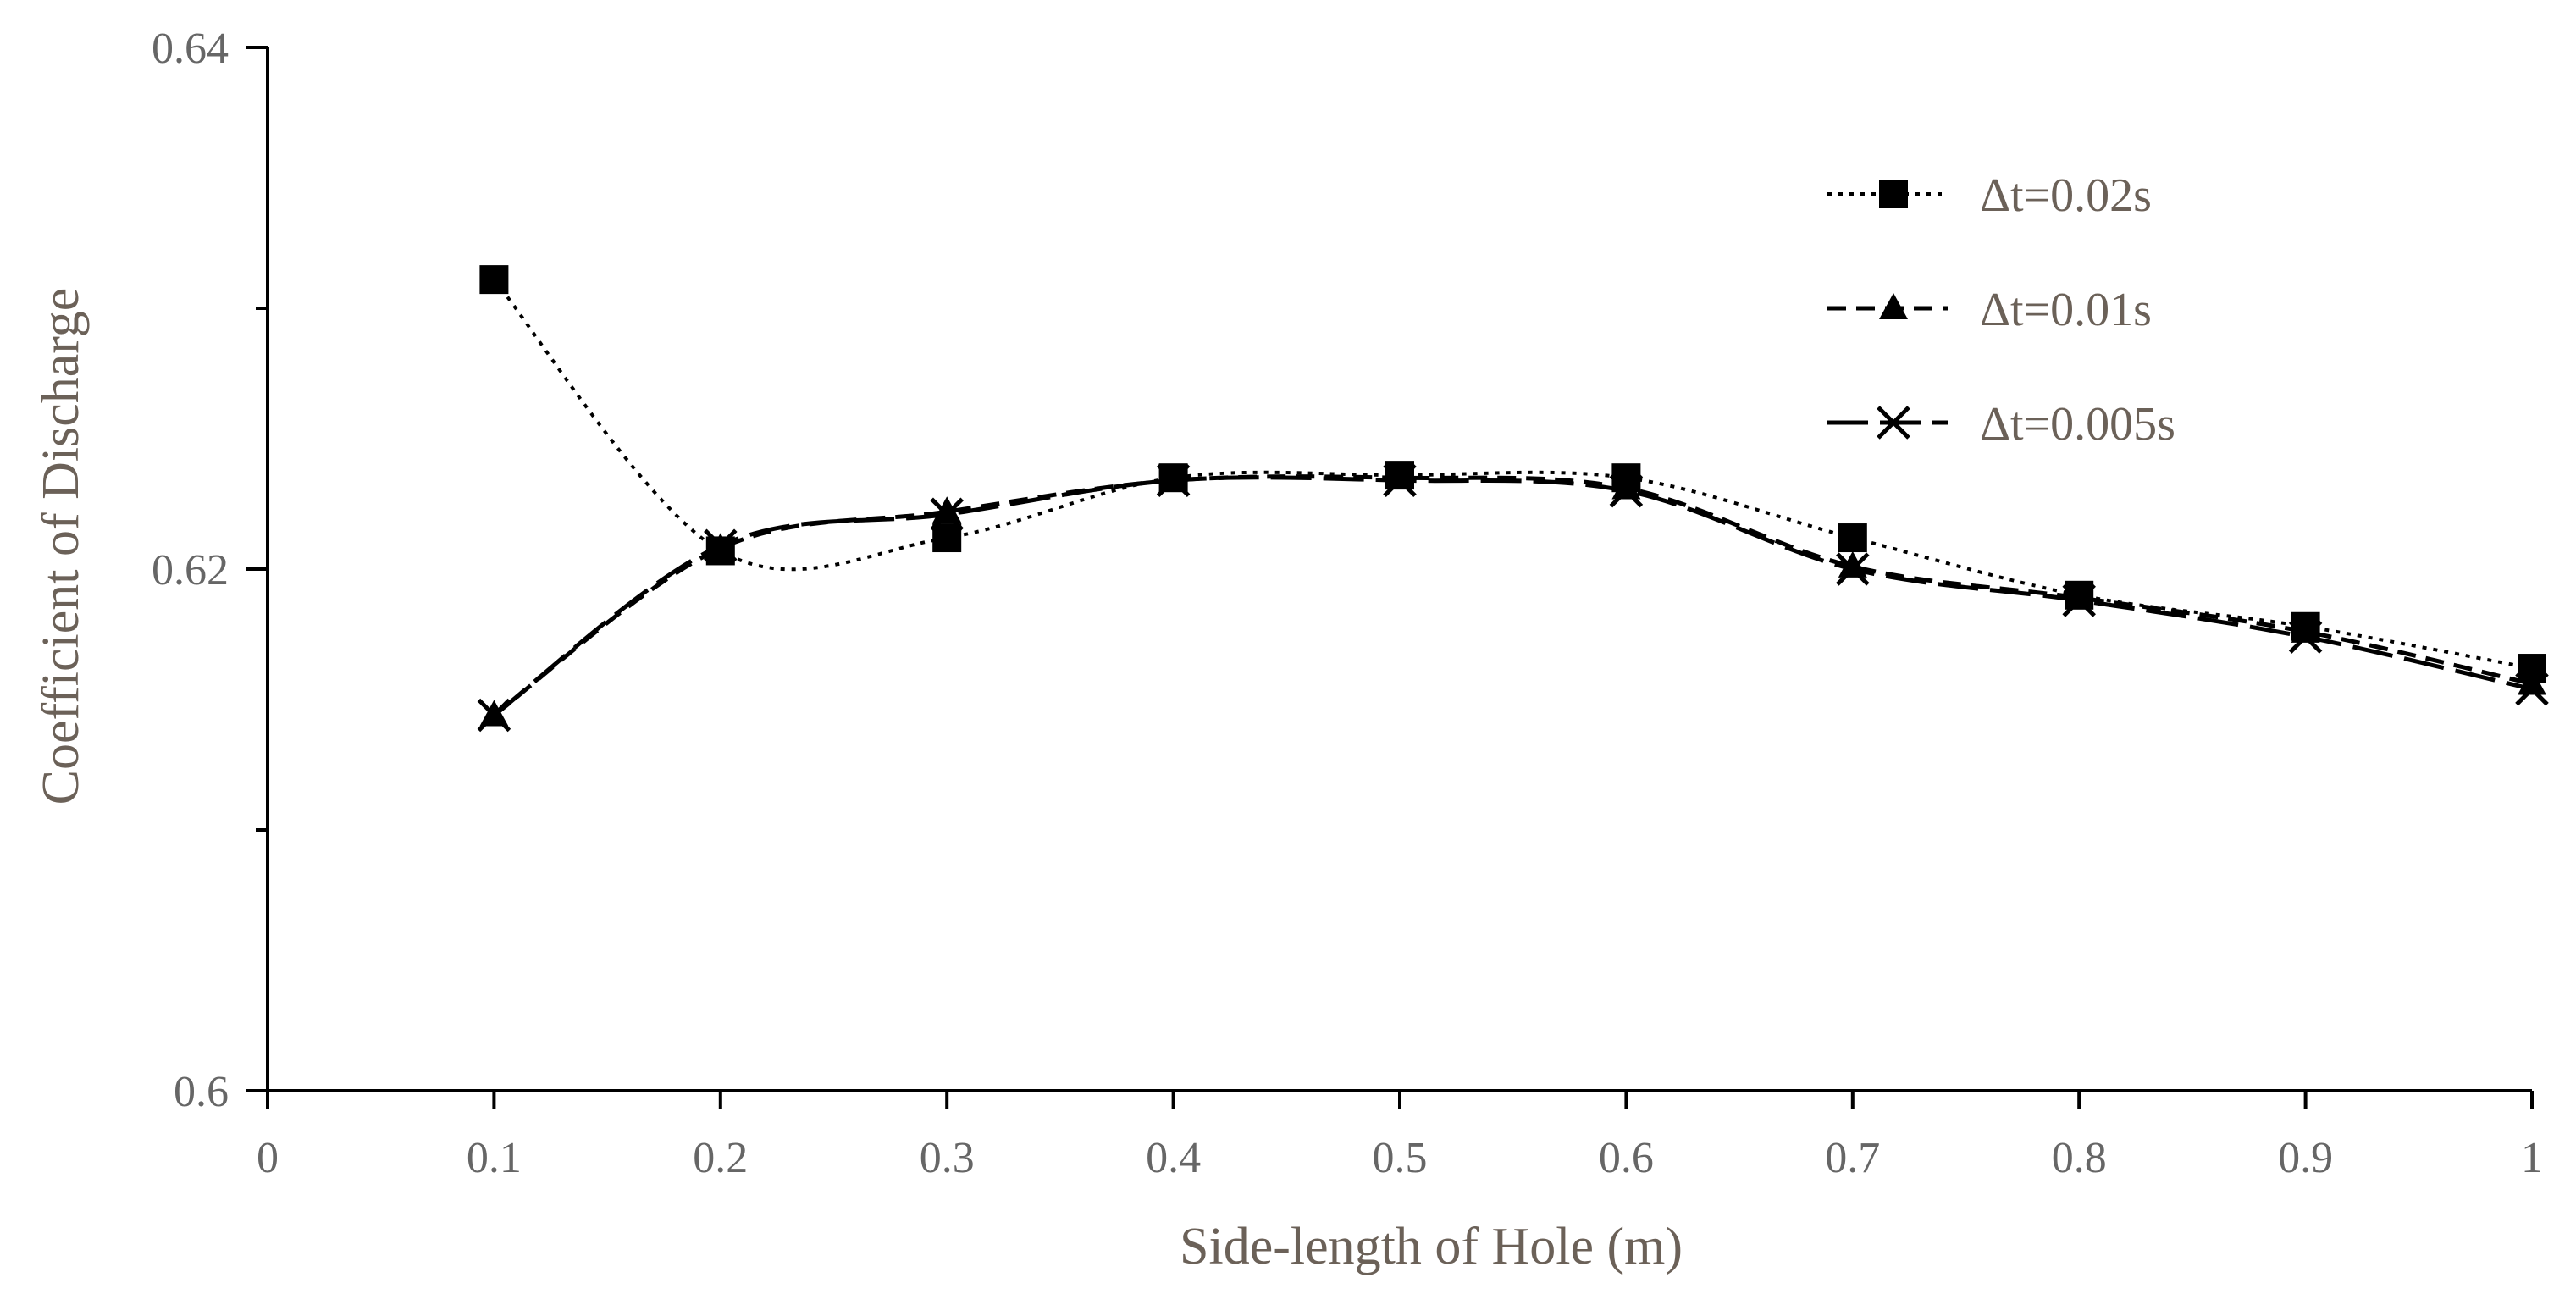  Describe the element at coordinates (720, 1158) in the screenshot. I see `x-tick-label: 0.2` at that location.